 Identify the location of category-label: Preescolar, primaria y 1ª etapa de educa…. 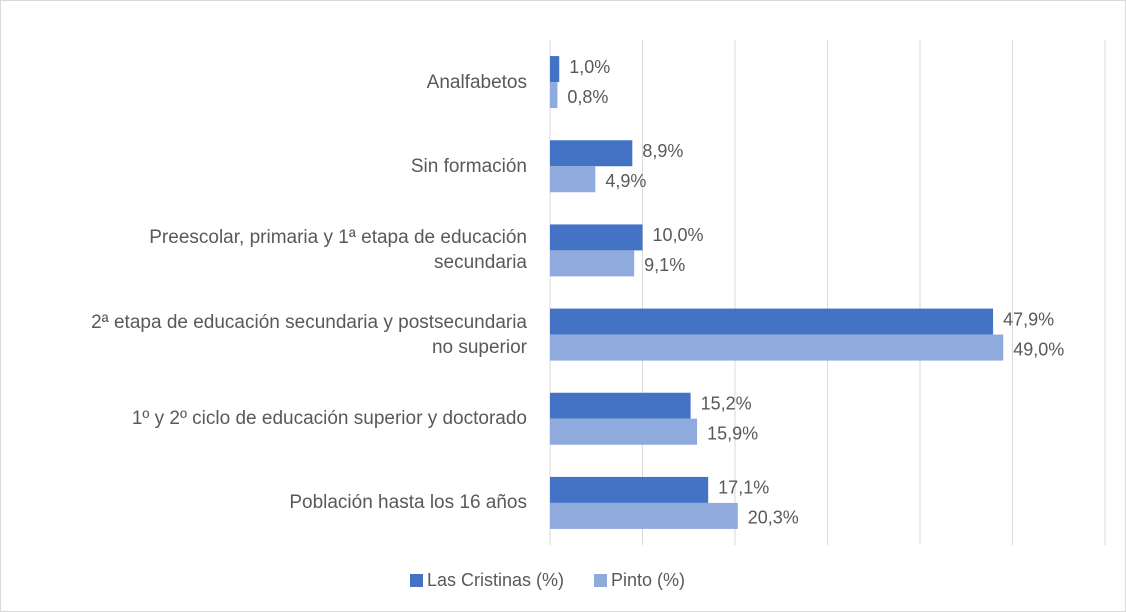
(338, 250).